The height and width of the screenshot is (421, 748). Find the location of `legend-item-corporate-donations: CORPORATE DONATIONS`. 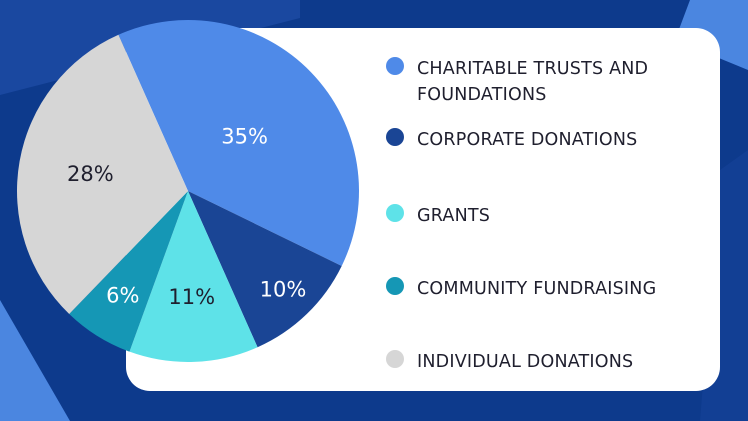

legend-item-corporate-donations: CORPORATE DONATIONS is located at coordinates (511, 140).